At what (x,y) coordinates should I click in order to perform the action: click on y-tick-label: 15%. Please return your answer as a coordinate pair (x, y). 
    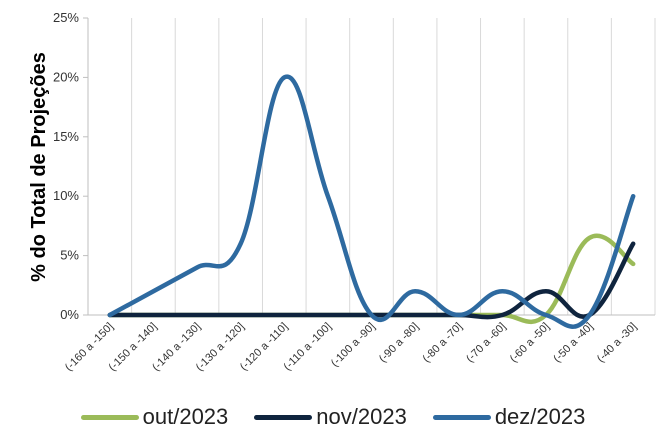
    Looking at the image, I should click on (66, 136).